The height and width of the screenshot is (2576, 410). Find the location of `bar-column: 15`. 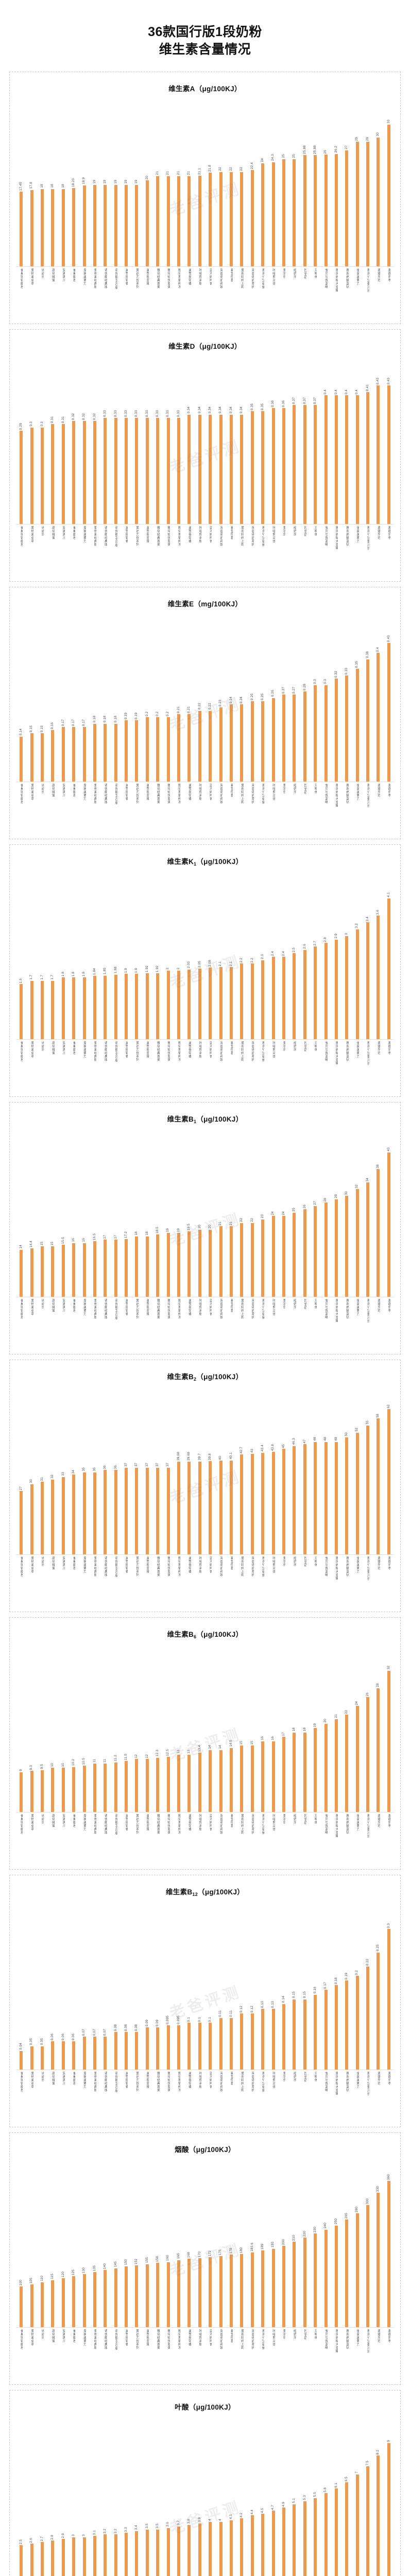

bar-column: 15 is located at coordinates (241, 1727).